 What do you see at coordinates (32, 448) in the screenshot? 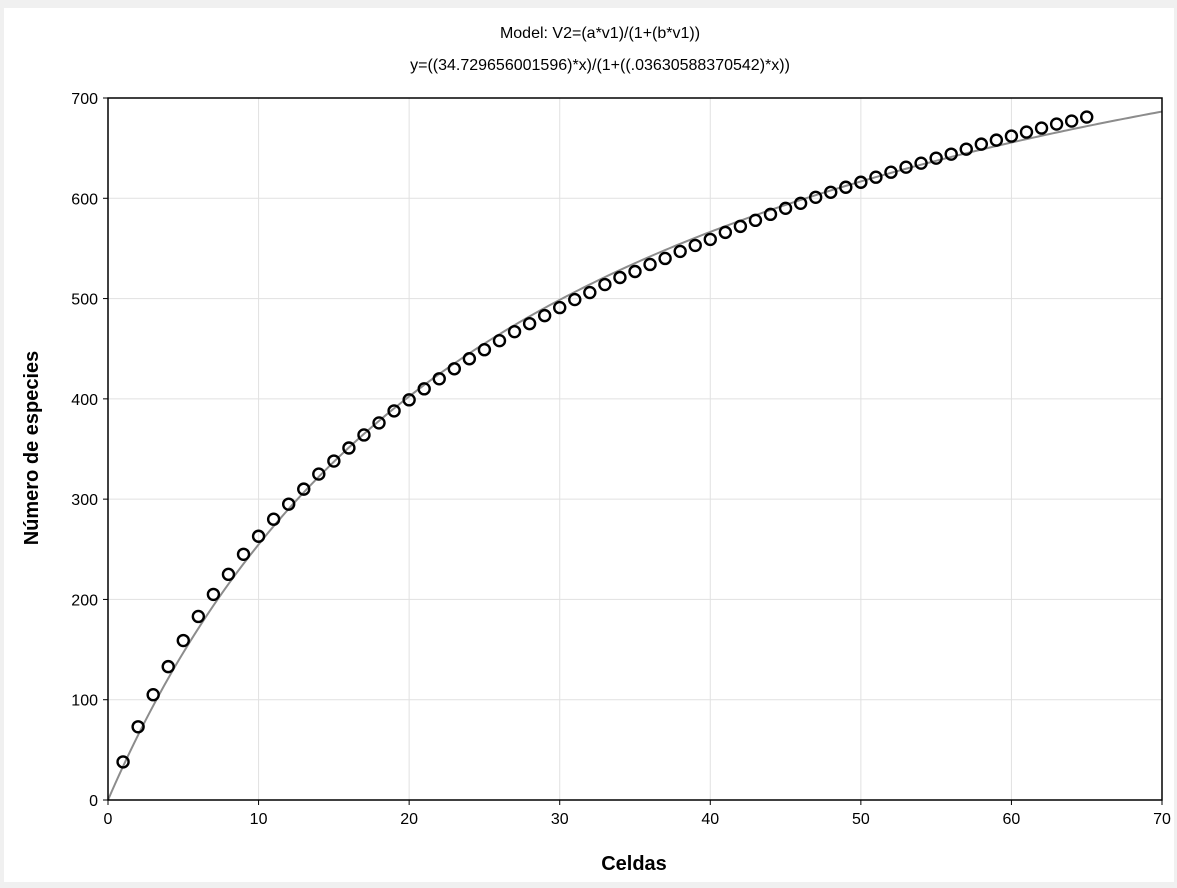
I see `y-axis-label: Número de especies` at bounding box center [32, 448].